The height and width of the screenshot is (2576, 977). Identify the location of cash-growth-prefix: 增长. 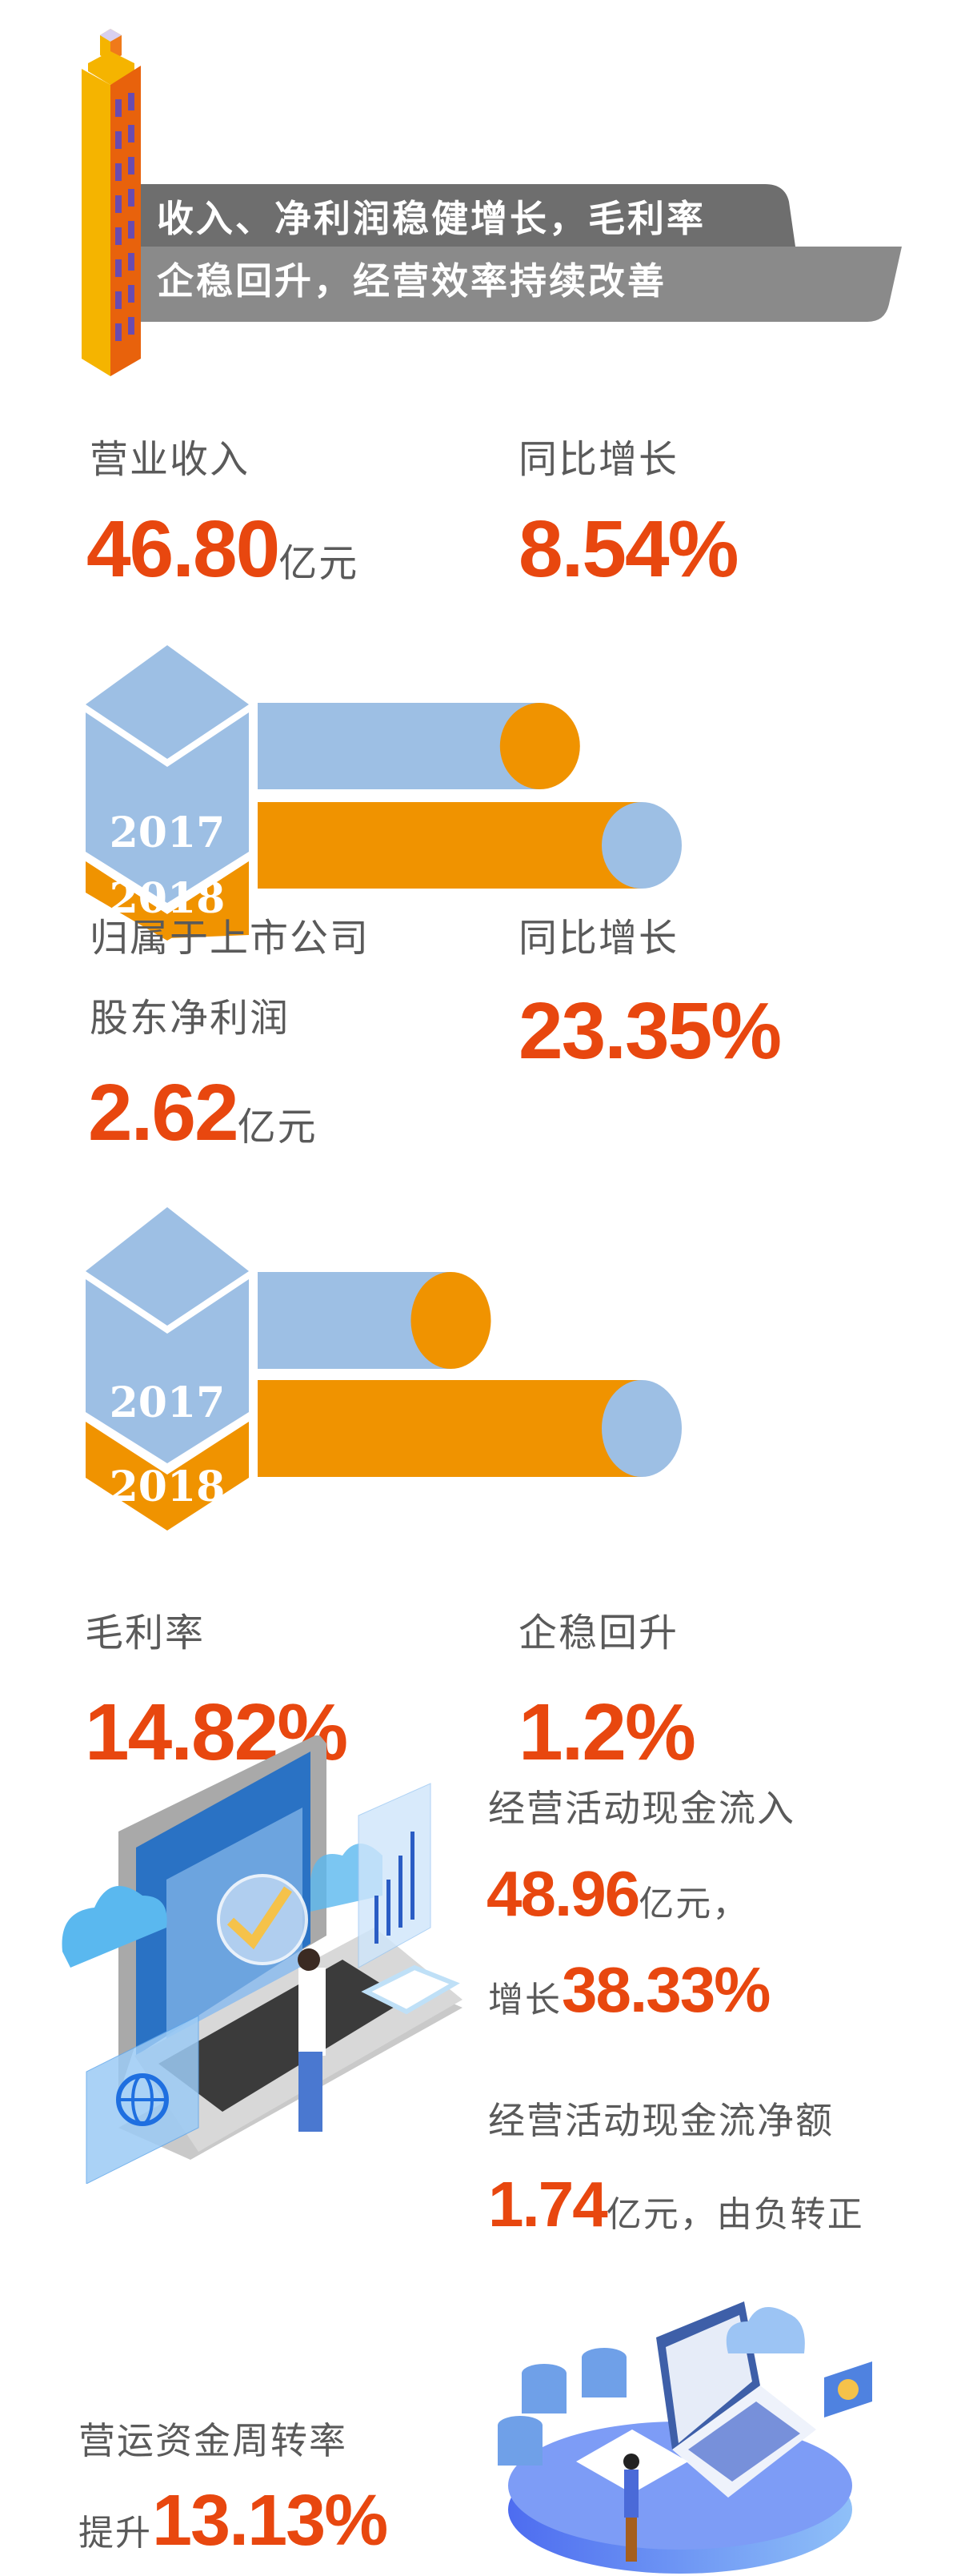
(525, 2000).